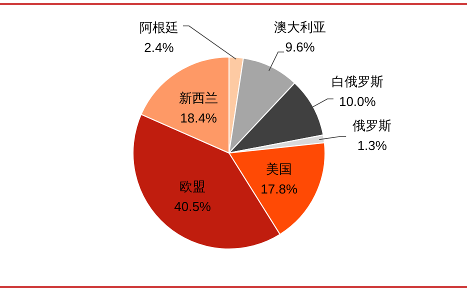  What do you see at coordinates (372, 125) in the screenshot?
I see `slice-label: 俄罗斯` at bounding box center [372, 125].